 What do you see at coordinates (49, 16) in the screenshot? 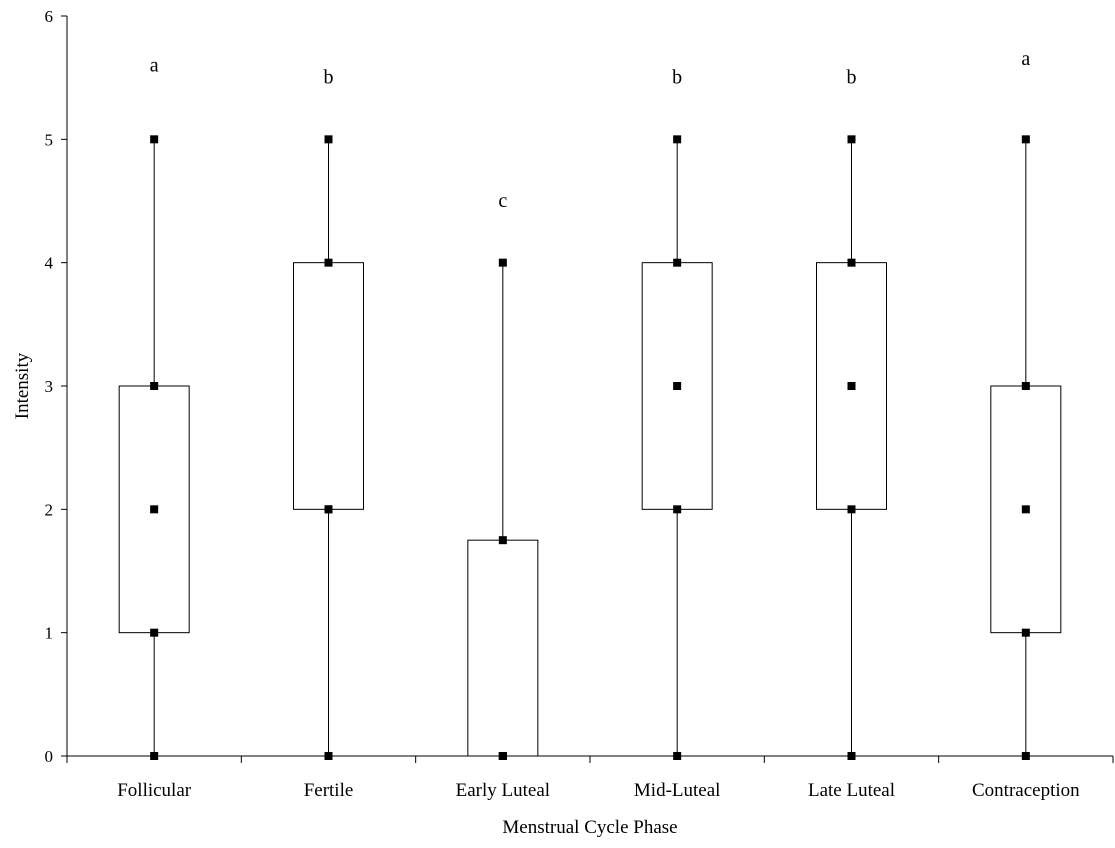
I see `y-tick-label: 6` at bounding box center [49, 16].